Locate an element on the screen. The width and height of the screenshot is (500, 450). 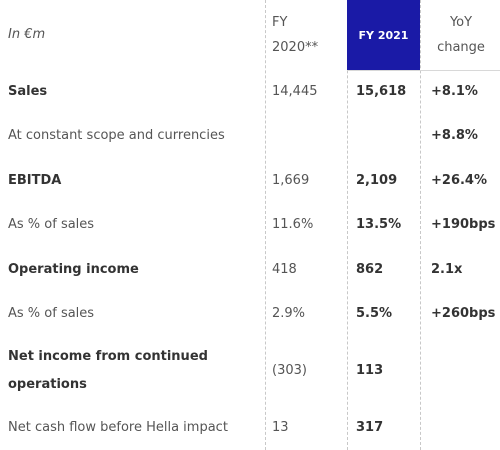
column-header-yoy-line1: YoY is located at coordinates (461, 22).